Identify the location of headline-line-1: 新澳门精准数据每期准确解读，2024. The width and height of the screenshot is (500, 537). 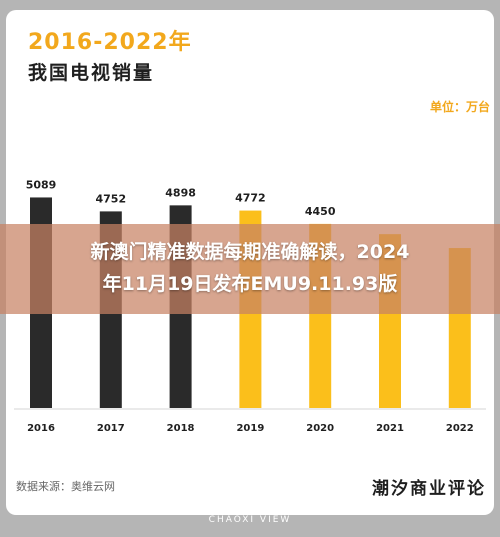
(250, 252).